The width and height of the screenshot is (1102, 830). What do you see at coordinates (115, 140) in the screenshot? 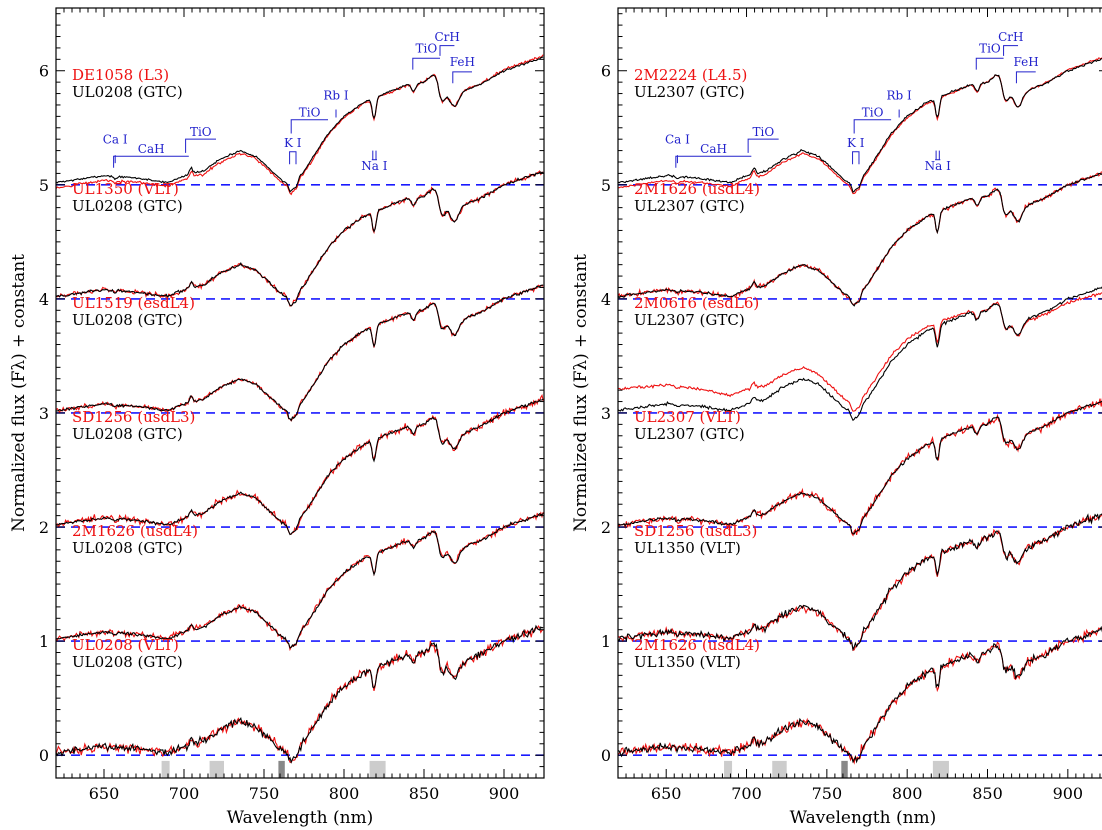
I see `feature-label: Ca I` at bounding box center [115, 140].